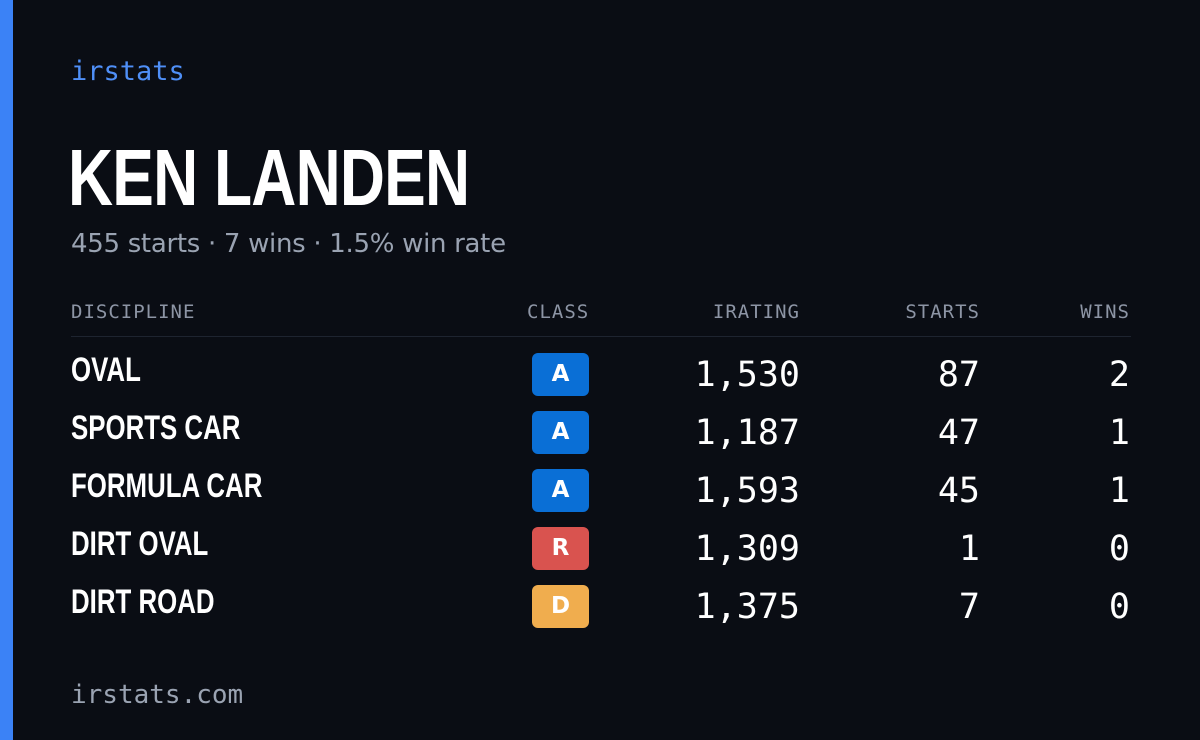 The height and width of the screenshot is (740, 1200). What do you see at coordinates (133, 312) in the screenshot?
I see `header-discipline: DISCIPLINE` at bounding box center [133, 312].